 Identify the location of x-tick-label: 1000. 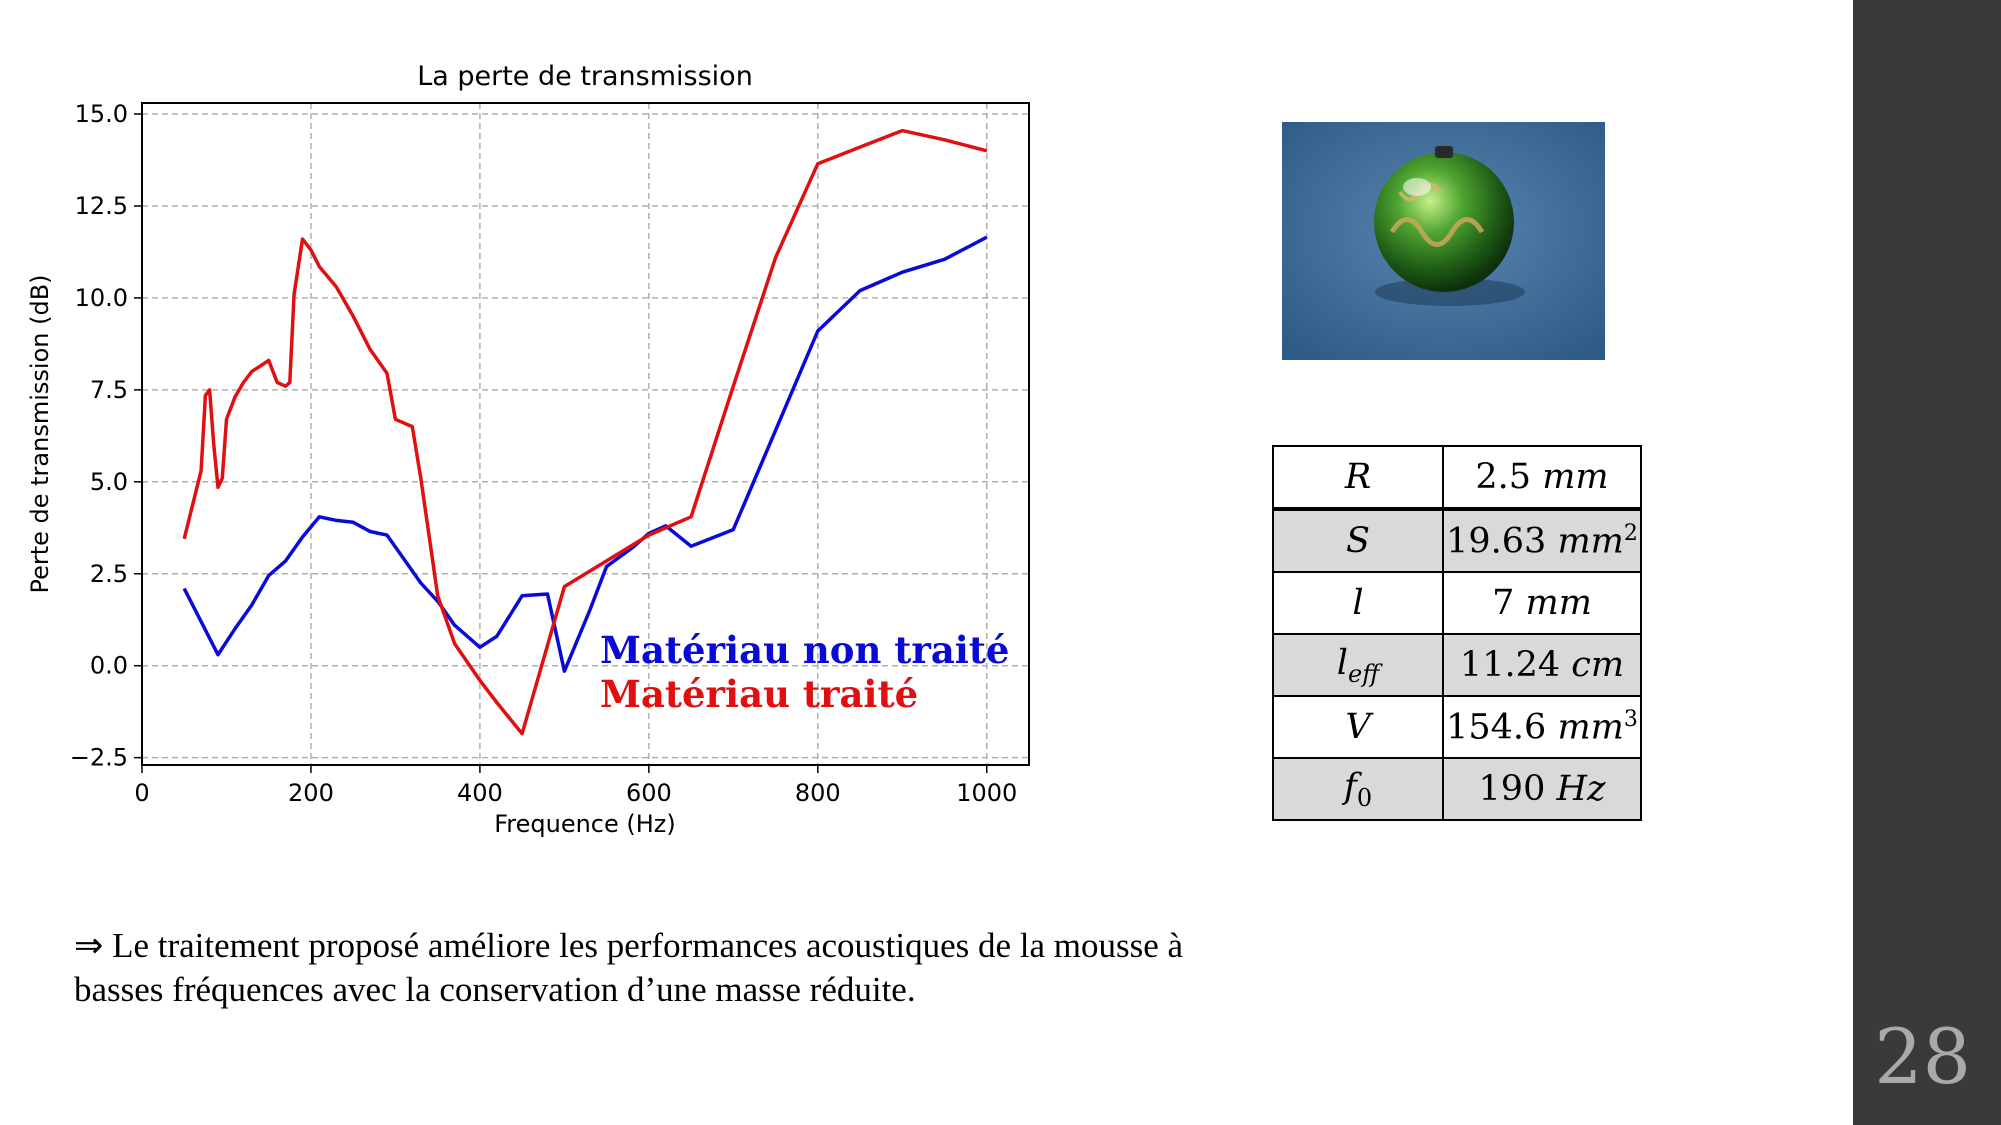
(986, 793).